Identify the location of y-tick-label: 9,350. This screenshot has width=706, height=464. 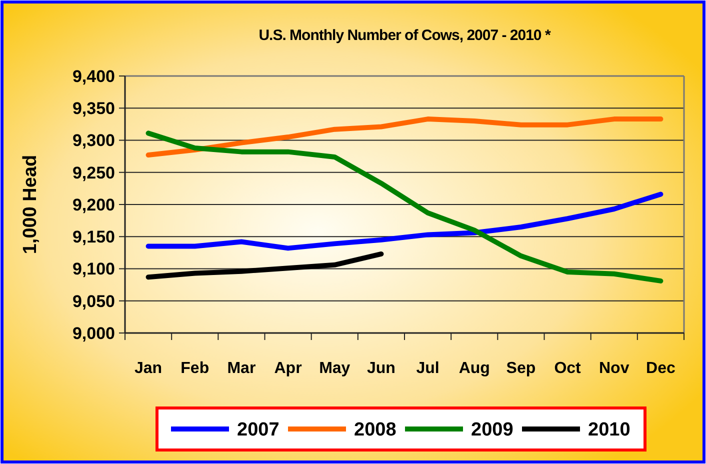
(93, 108).